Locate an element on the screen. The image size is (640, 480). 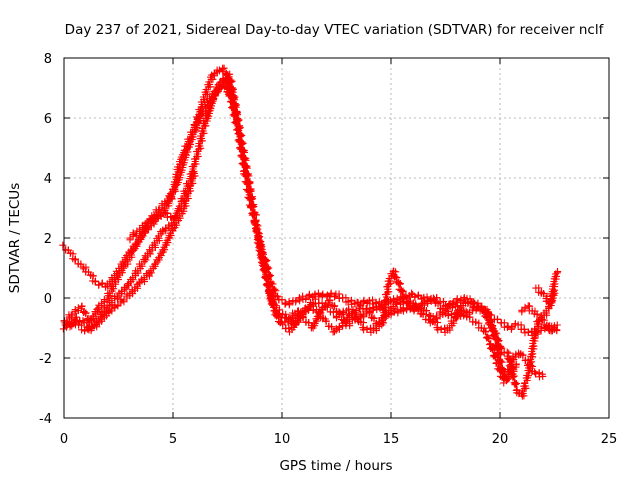
y-tick-label: 2 is located at coordinates (48, 239).